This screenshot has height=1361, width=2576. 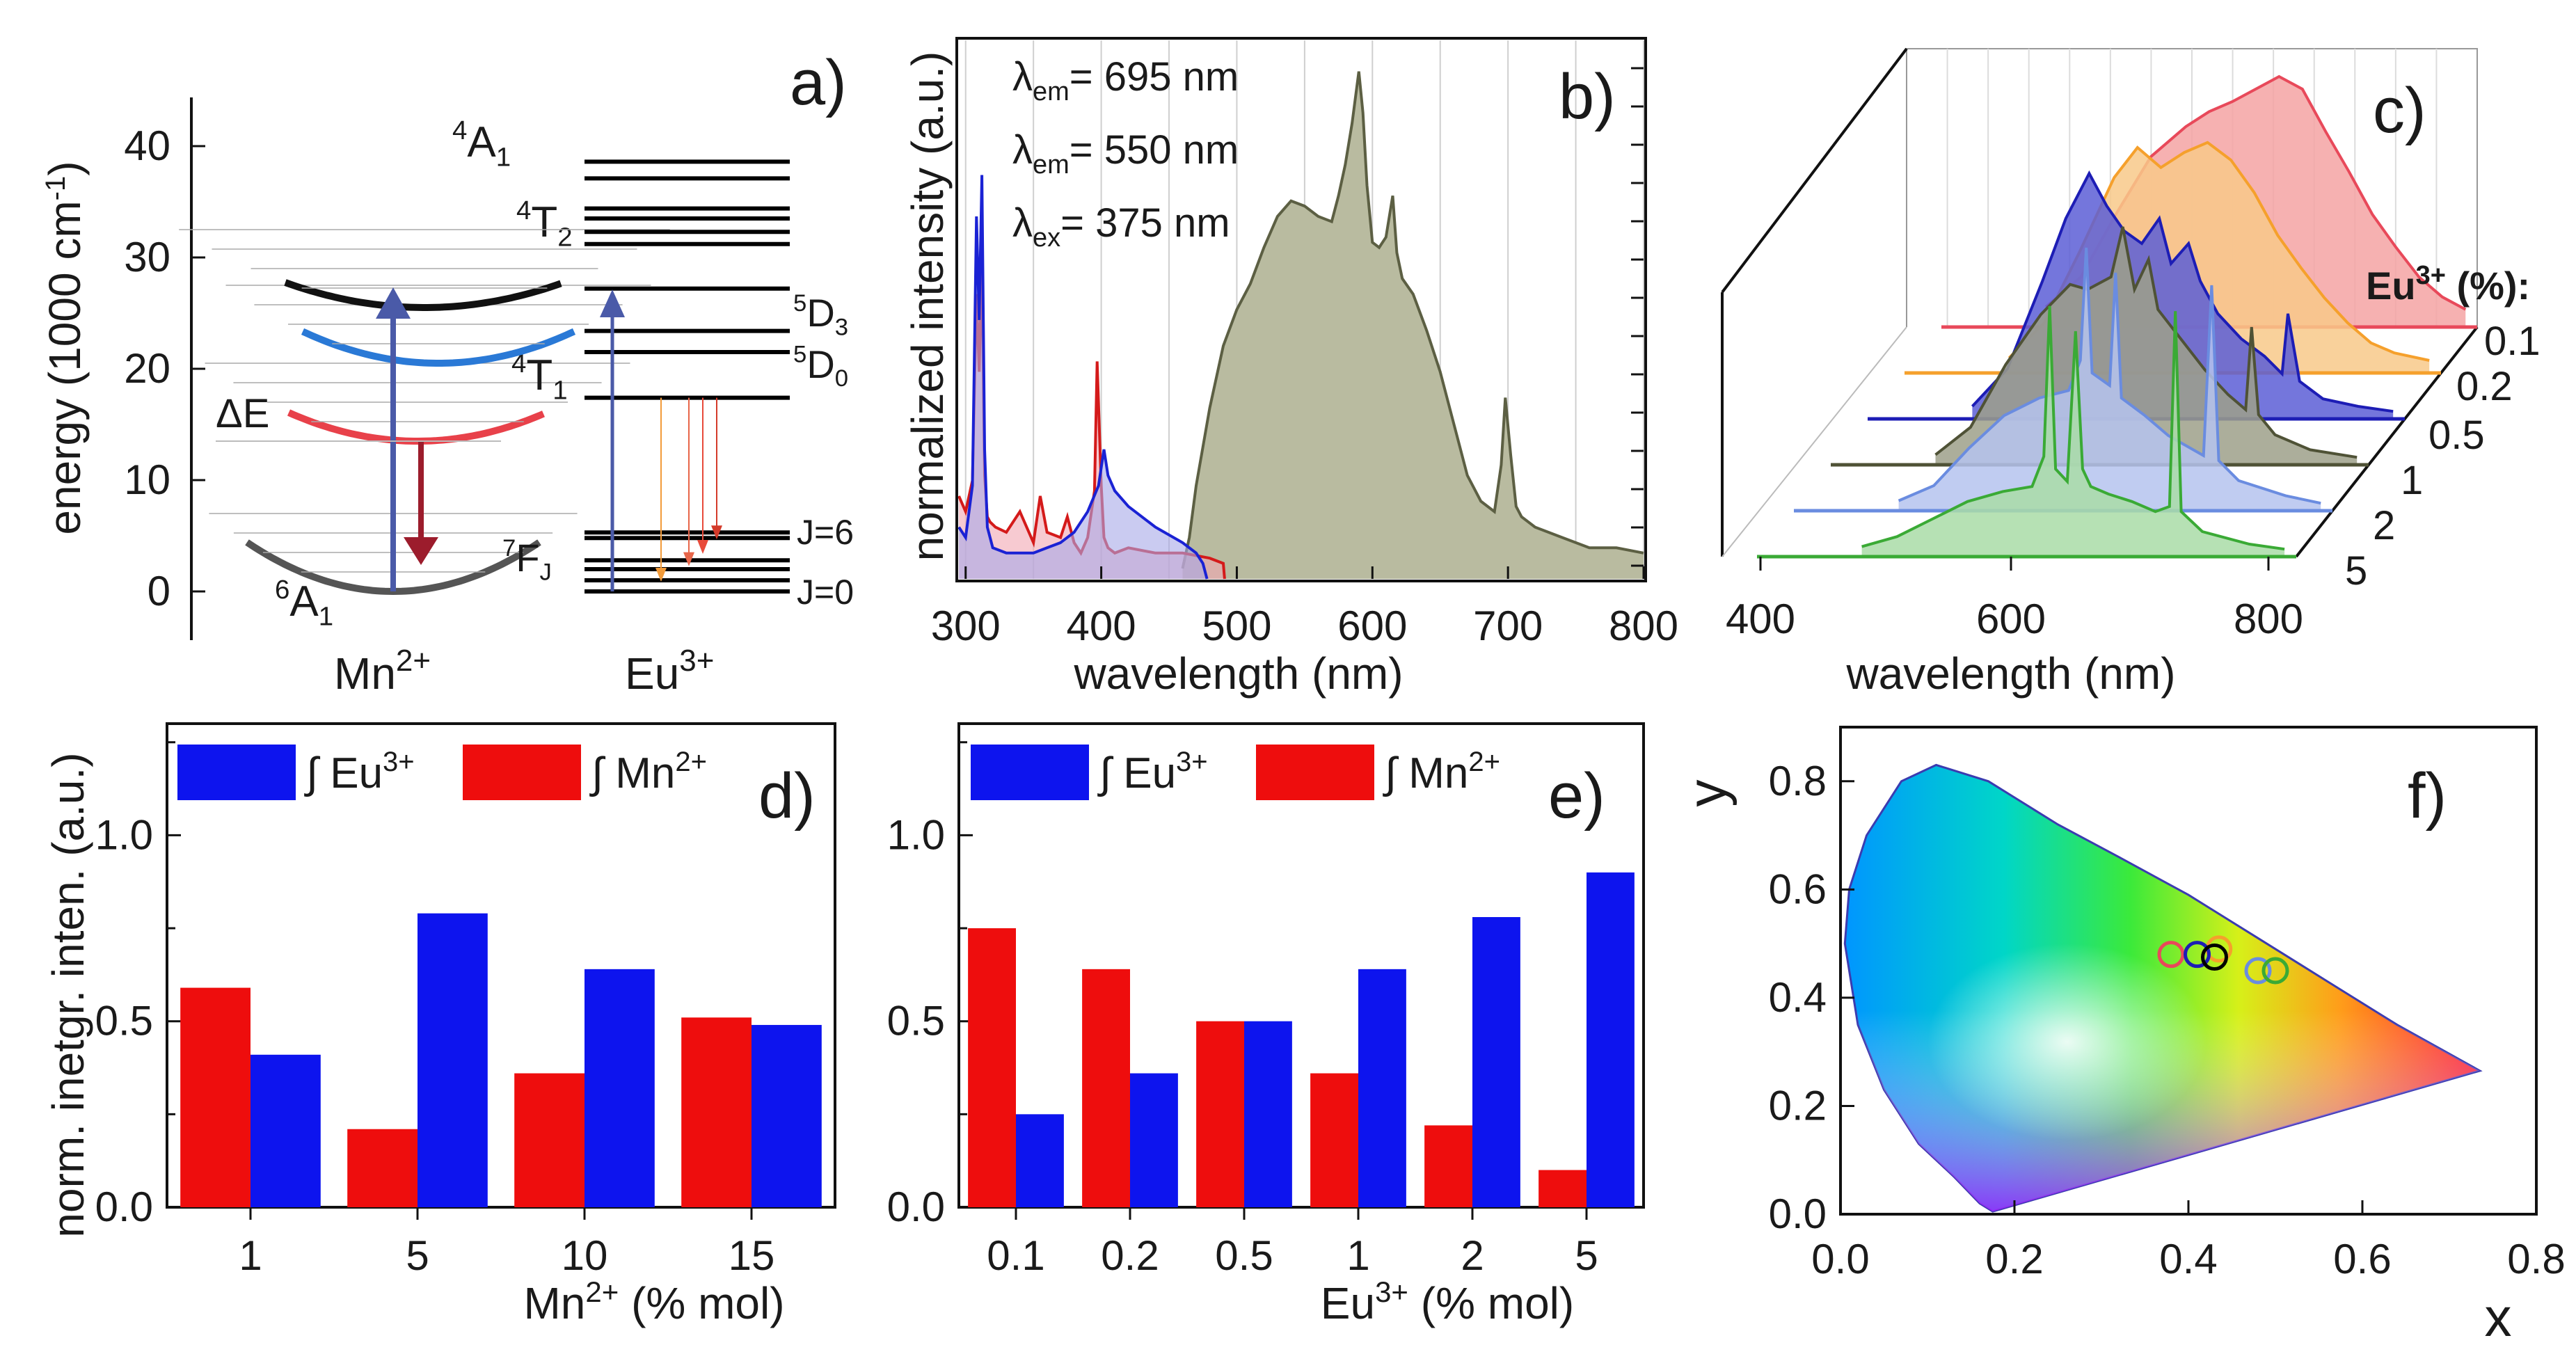 What do you see at coordinates (669, 671) in the screenshot?
I see `eu-ion-label: Eu3+` at bounding box center [669, 671].